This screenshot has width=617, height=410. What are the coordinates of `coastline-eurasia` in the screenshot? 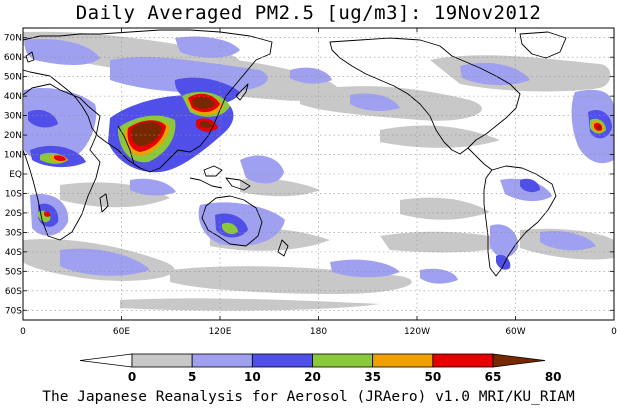 It's located at (148, 101).